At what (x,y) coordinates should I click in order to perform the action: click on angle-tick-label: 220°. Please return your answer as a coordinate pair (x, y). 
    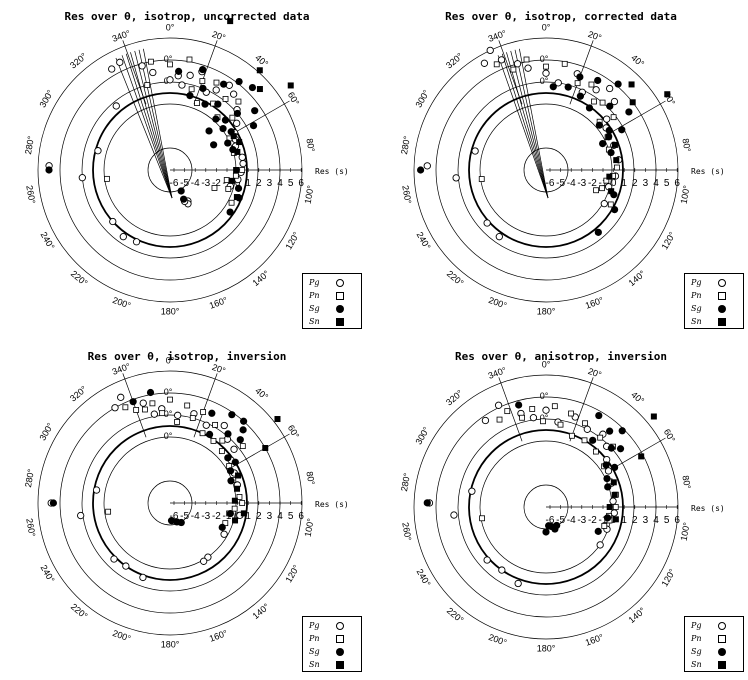
    Looking at the image, I should click on (455, 615).